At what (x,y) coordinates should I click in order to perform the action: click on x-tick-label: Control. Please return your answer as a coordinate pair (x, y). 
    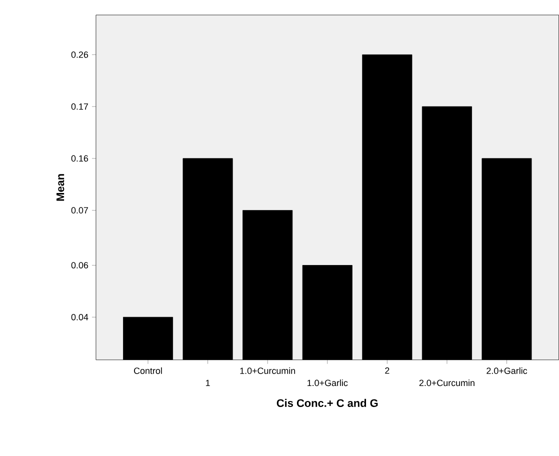
    Looking at the image, I should click on (148, 370).